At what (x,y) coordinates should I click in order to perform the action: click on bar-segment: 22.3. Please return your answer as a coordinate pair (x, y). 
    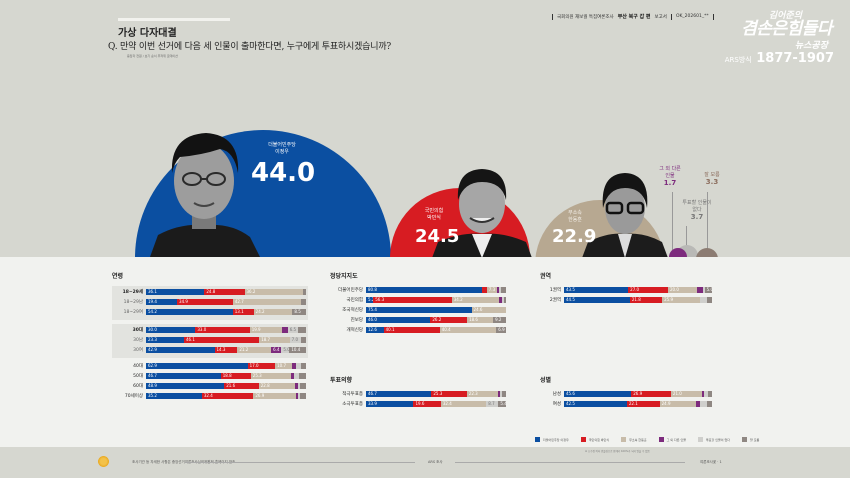
    Looking at the image, I should click on (482, 394).